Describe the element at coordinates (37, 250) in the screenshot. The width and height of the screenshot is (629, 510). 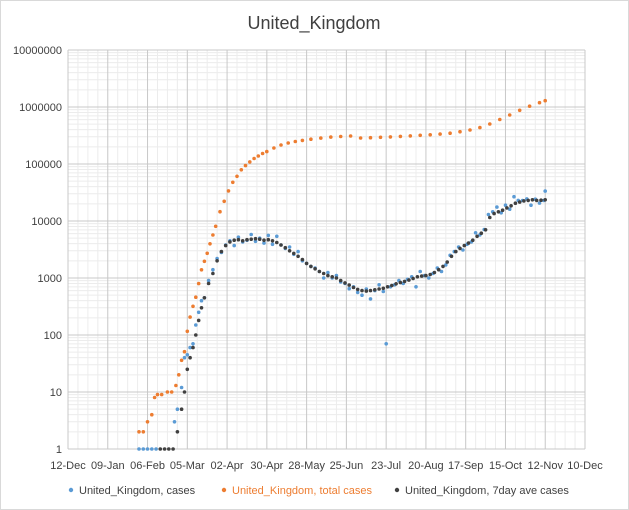
I see `y-axis-ticks: 1 10 100 1000 10000 100000 1000000 10000000` at that location.